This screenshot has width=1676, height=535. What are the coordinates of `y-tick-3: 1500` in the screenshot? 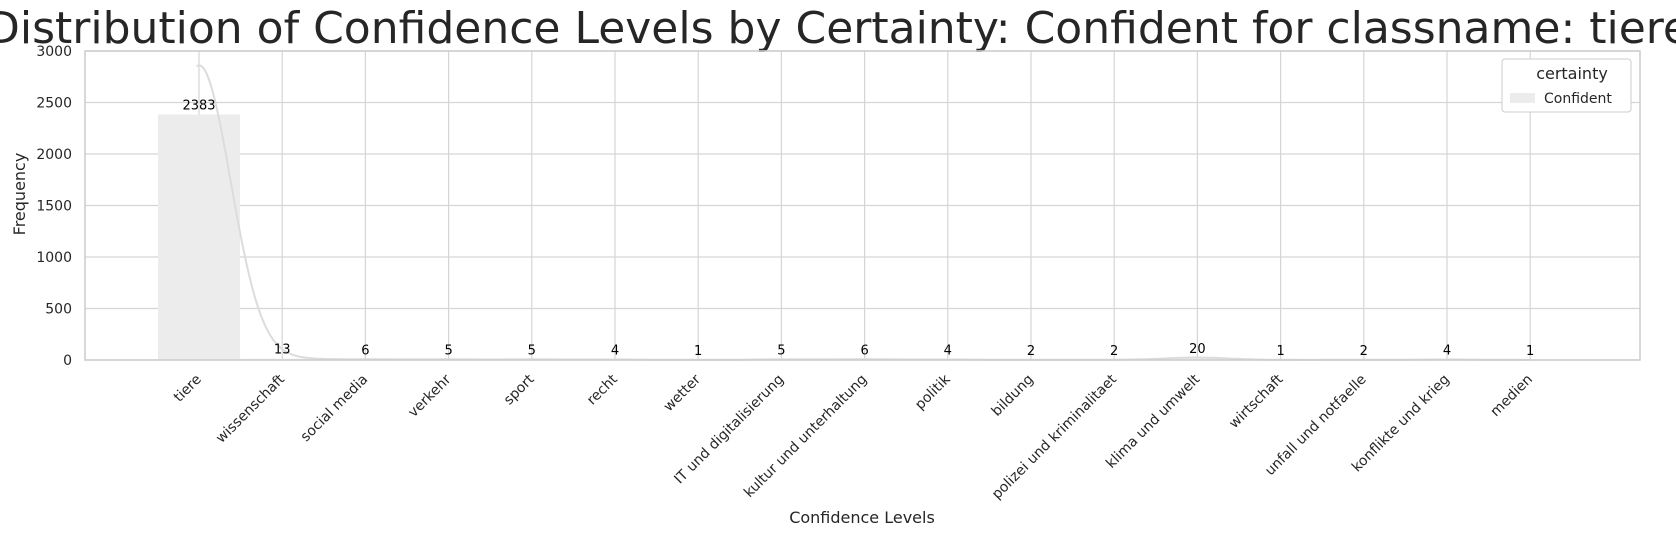 It's located at (54, 207).